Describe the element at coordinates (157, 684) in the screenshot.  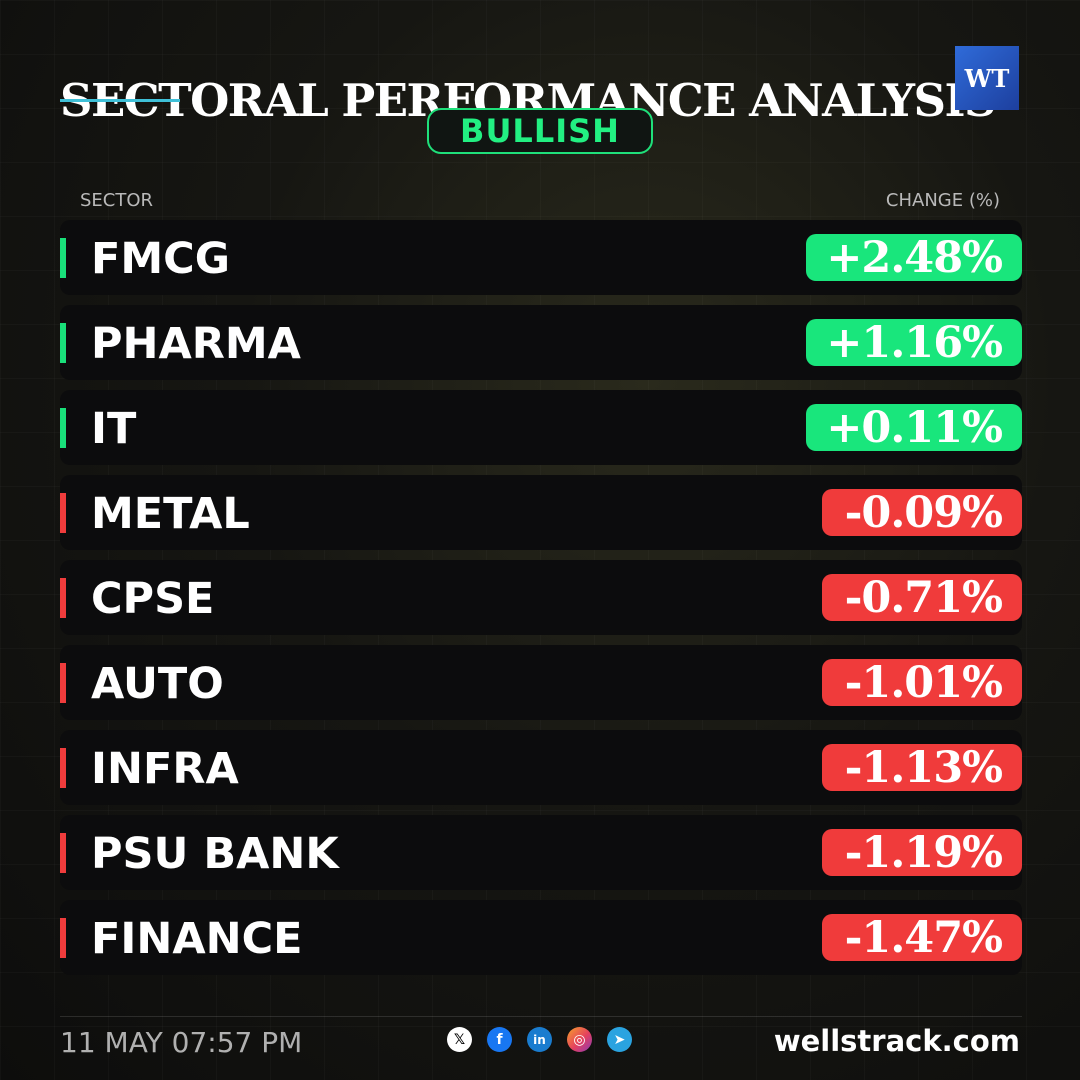
I see `sector-name: AUTO` at that location.